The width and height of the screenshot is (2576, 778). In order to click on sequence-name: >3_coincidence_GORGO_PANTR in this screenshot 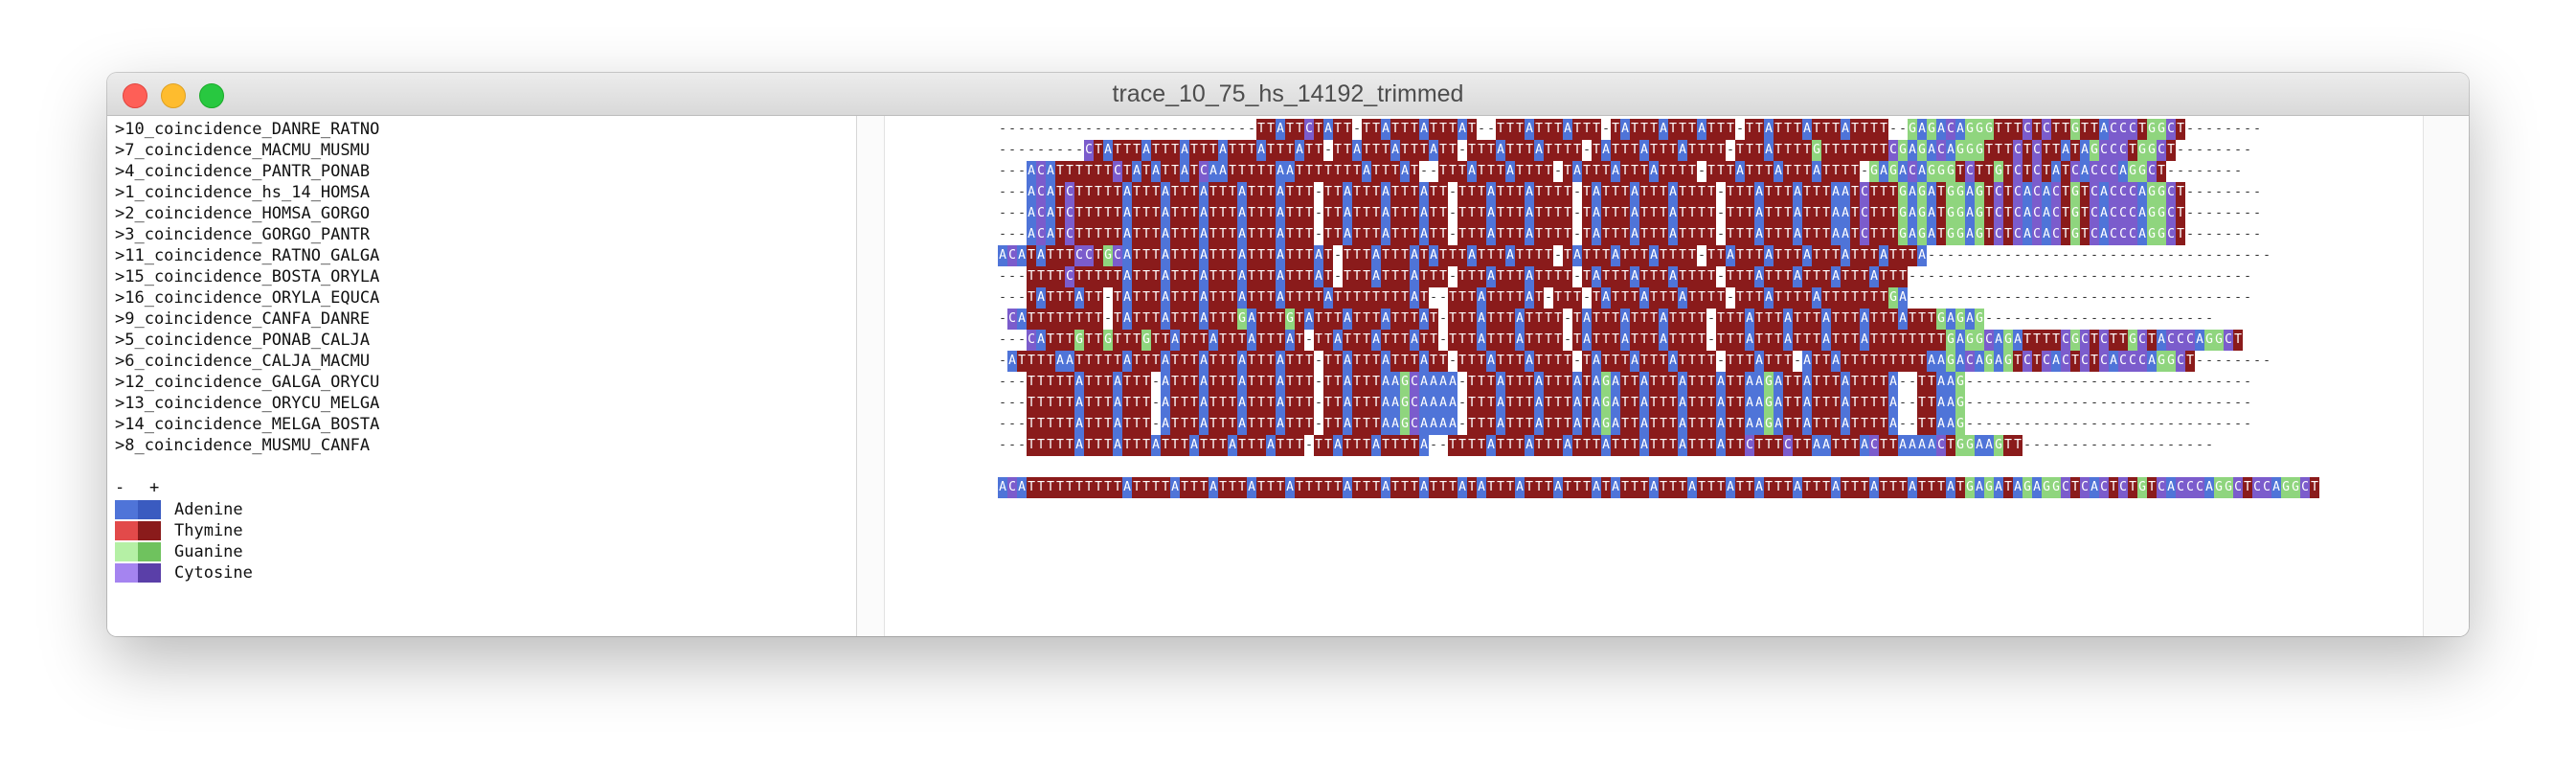, I will do `click(243, 234)`.